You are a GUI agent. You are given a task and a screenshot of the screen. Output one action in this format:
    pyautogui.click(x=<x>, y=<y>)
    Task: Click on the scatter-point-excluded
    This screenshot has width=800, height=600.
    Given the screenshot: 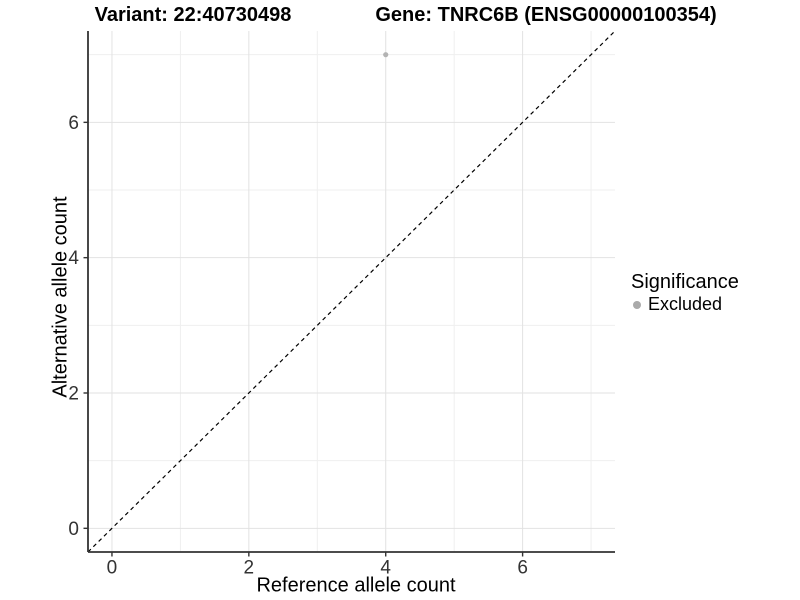 What is the action you would take?
    pyautogui.click(x=386, y=55)
    